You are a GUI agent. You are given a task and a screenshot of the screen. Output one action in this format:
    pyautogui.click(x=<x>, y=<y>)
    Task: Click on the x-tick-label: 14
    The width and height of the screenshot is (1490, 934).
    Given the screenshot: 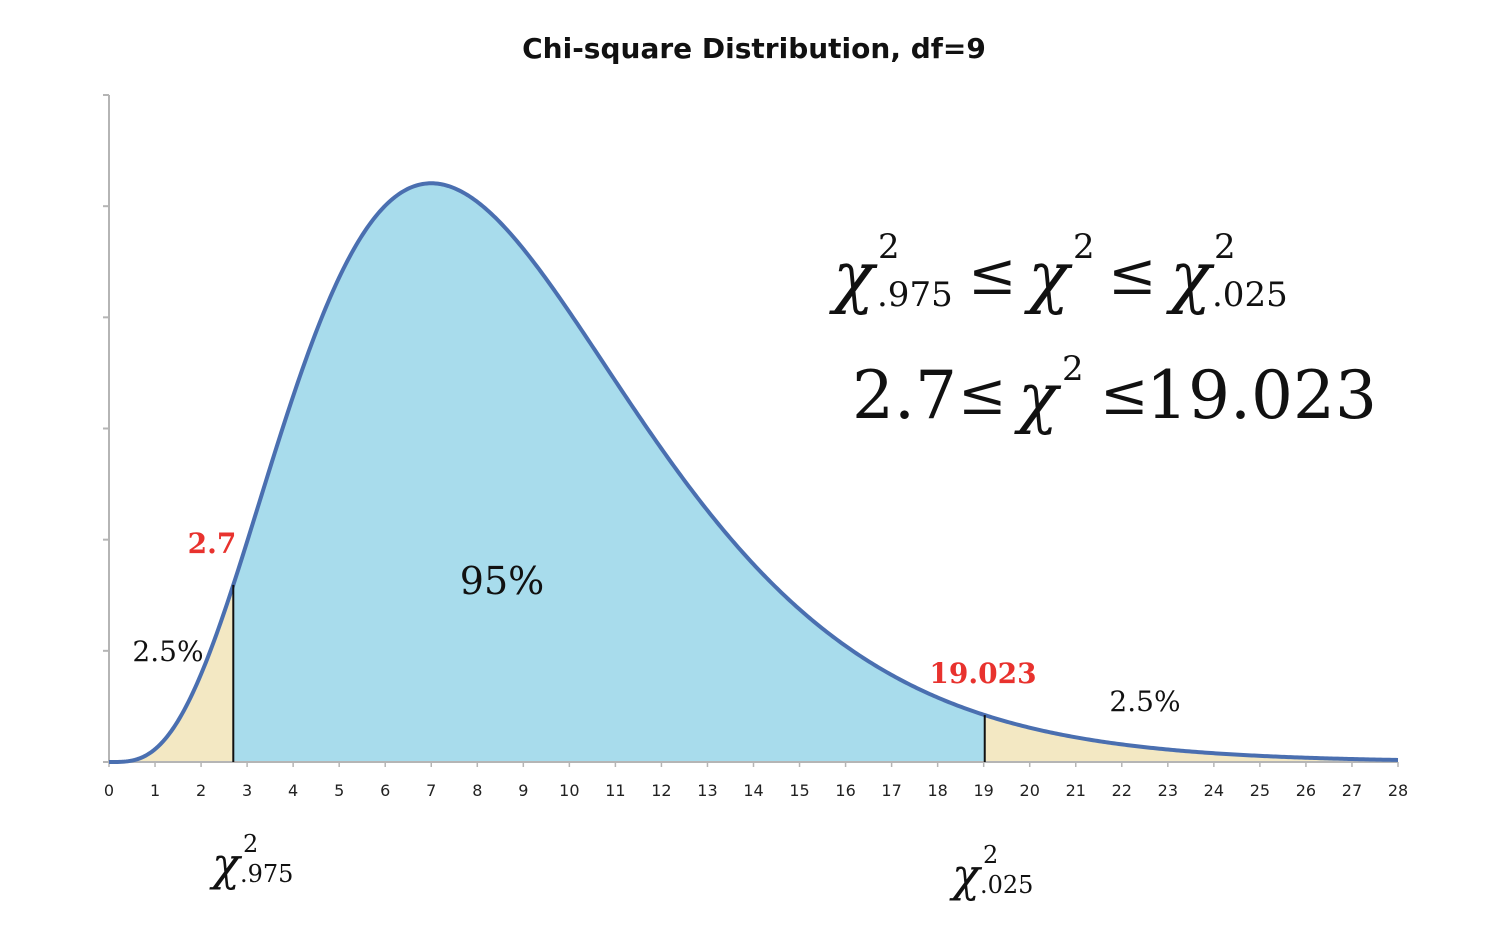 What is the action you would take?
    pyautogui.click(x=753, y=790)
    